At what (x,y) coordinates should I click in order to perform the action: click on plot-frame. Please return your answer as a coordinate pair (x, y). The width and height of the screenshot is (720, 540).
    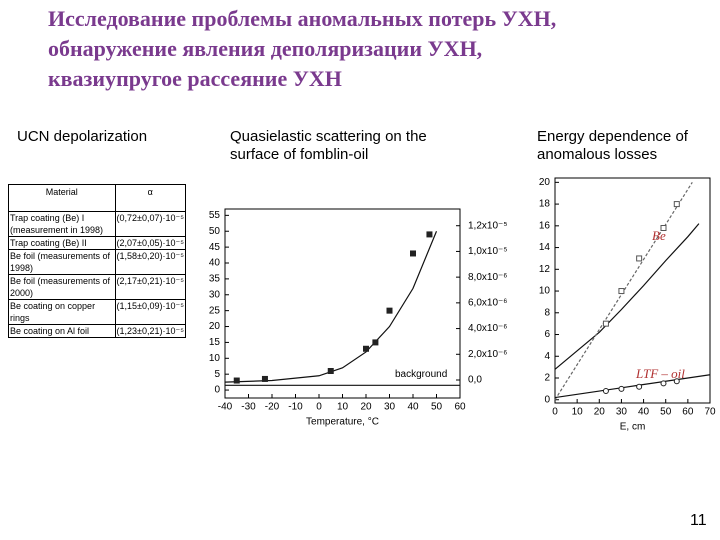
    Looking at the image, I should click on (632, 290).